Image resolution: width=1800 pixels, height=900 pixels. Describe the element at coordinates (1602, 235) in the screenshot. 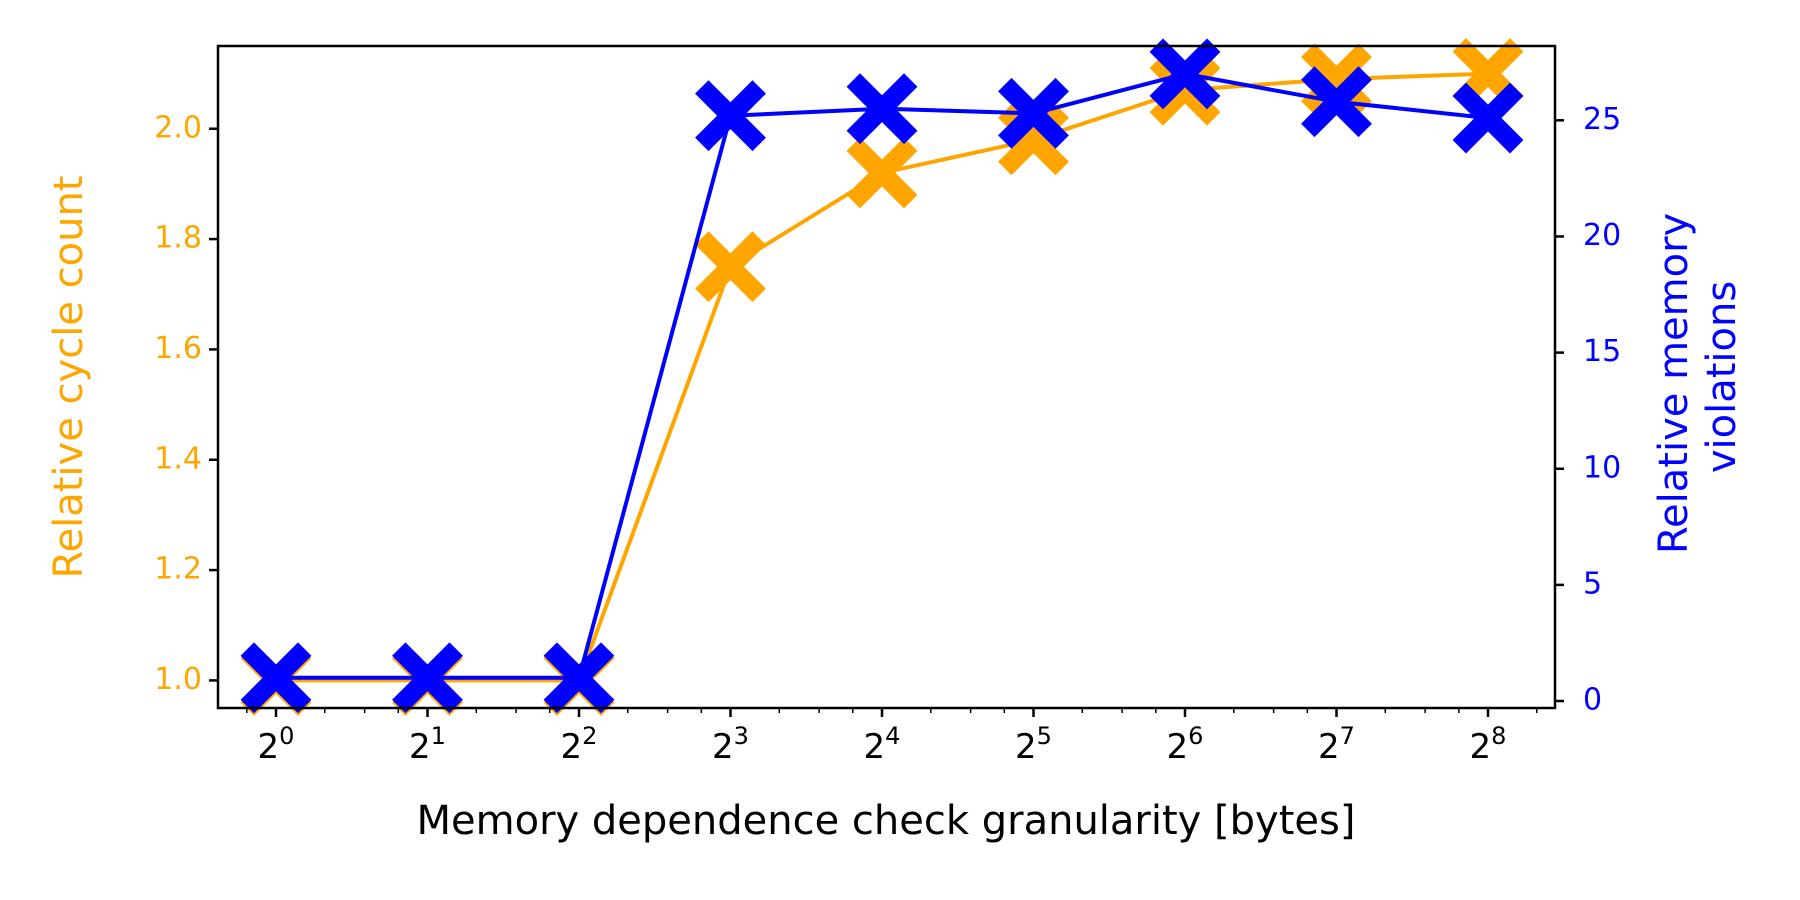

I see `right-y-tick-label: 20` at that location.